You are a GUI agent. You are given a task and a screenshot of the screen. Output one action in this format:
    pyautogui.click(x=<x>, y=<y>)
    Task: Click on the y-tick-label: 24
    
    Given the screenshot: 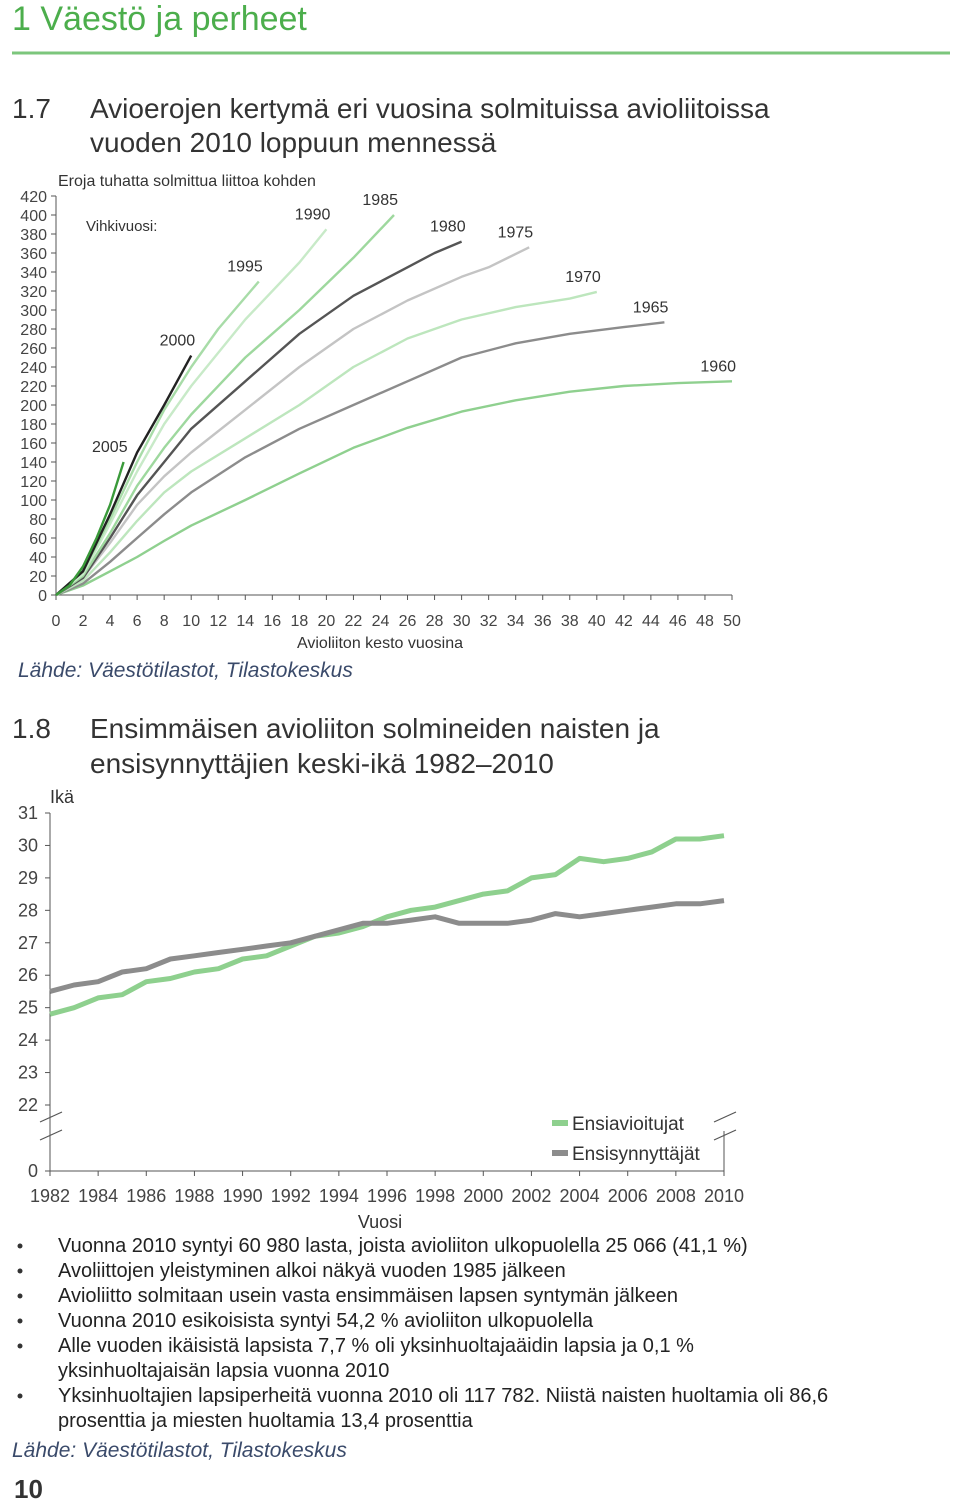 What is the action you would take?
    pyautogui.click(x=28, y=1040)
    